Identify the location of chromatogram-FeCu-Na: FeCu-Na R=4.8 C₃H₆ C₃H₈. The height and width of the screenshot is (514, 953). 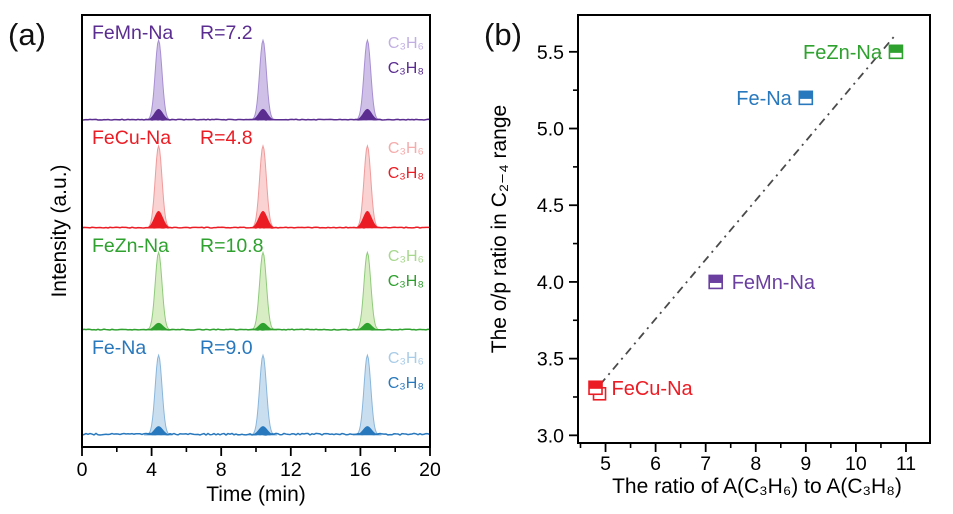
(256, 178).